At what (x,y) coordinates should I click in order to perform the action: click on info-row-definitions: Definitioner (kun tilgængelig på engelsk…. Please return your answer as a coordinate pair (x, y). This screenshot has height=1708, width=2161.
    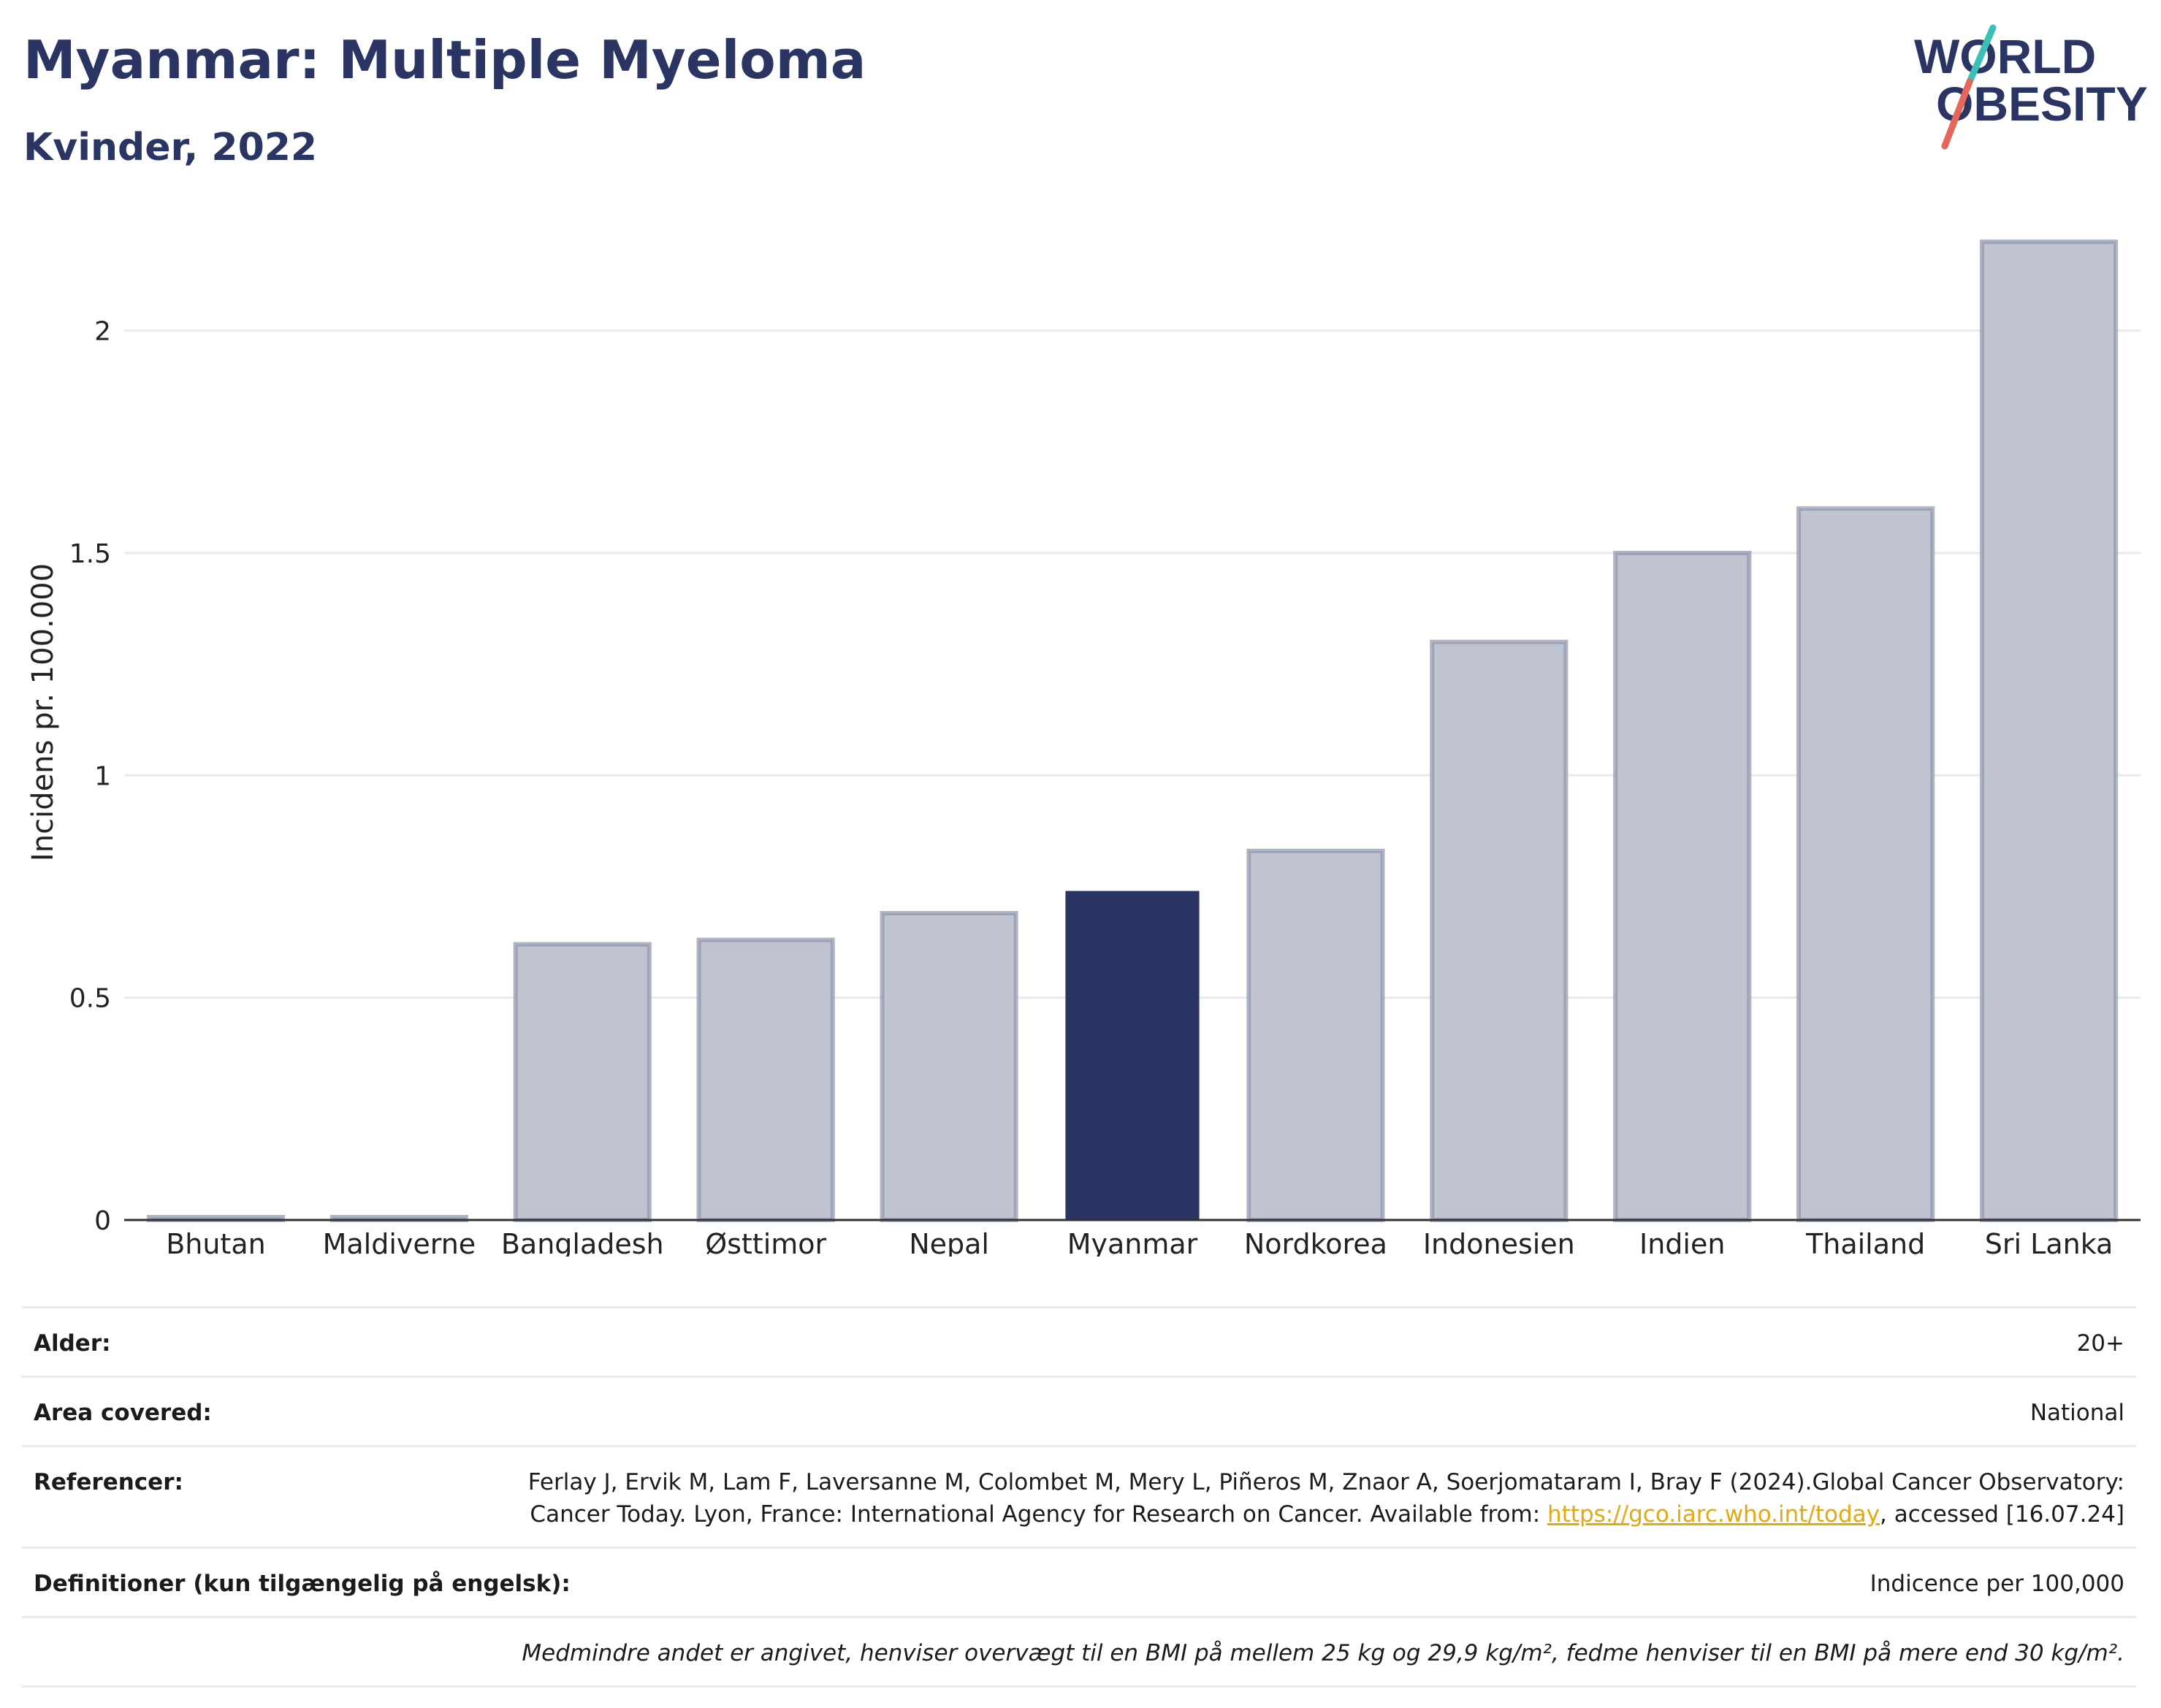
    Looking at the image, I should click on (1079, 1582).